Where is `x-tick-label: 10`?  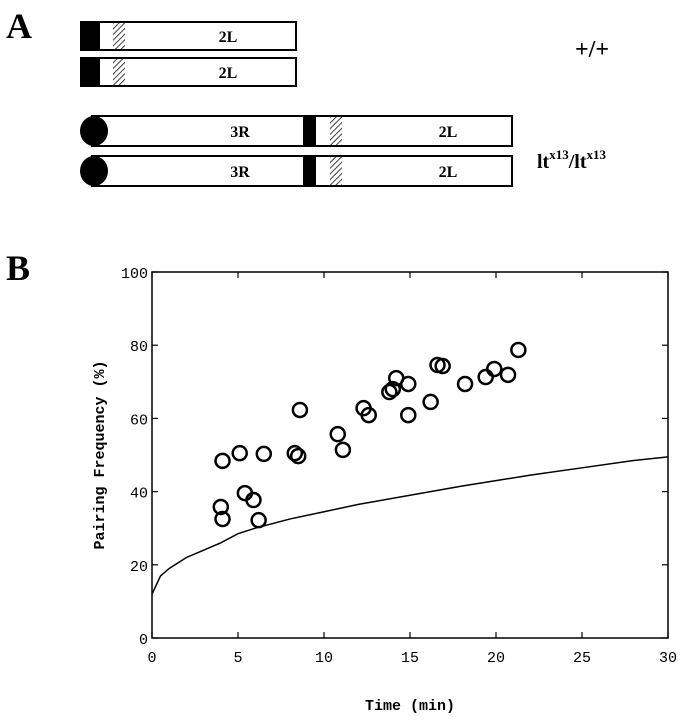 x-tick-label: 10 is located at coordinates (324, 658).